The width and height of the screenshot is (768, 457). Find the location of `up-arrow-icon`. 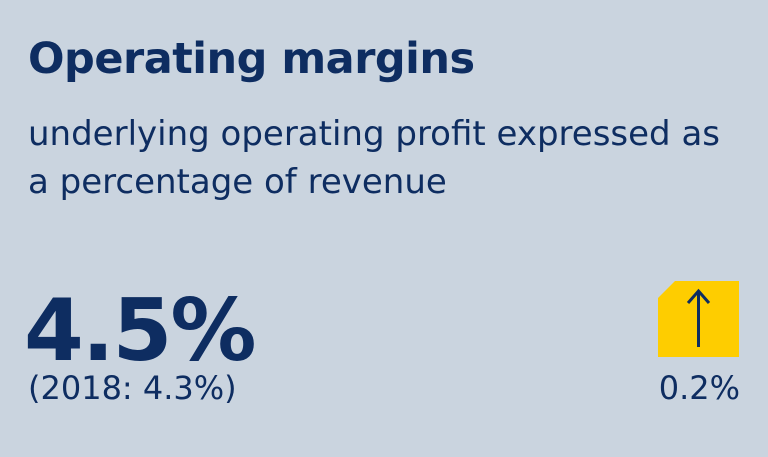

up-arrow-icon is located at coordinates (698, 319).